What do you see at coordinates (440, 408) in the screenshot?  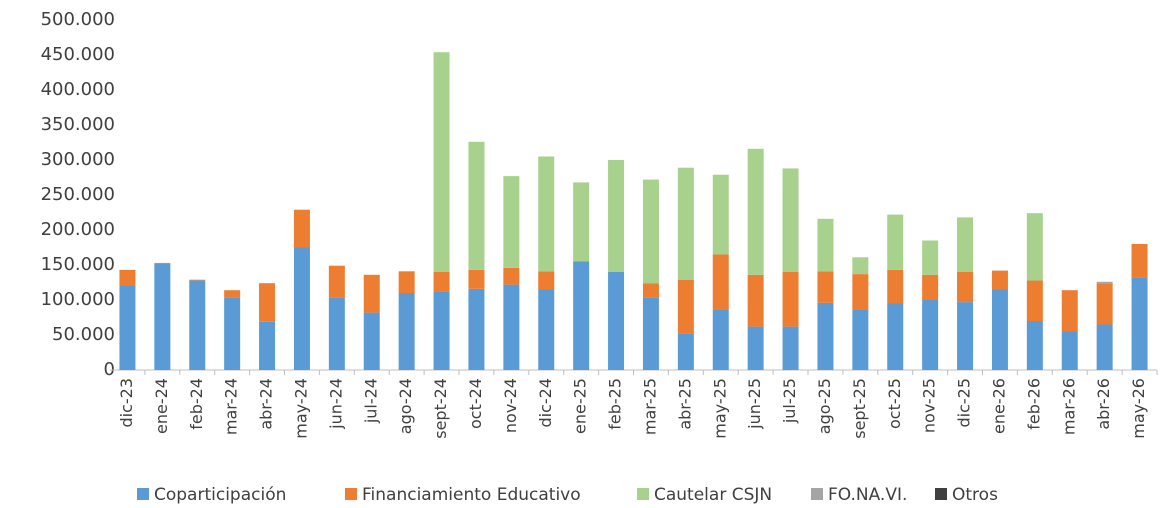 I see `x-tick-label: sept-24` at bounding box center [440, 408].